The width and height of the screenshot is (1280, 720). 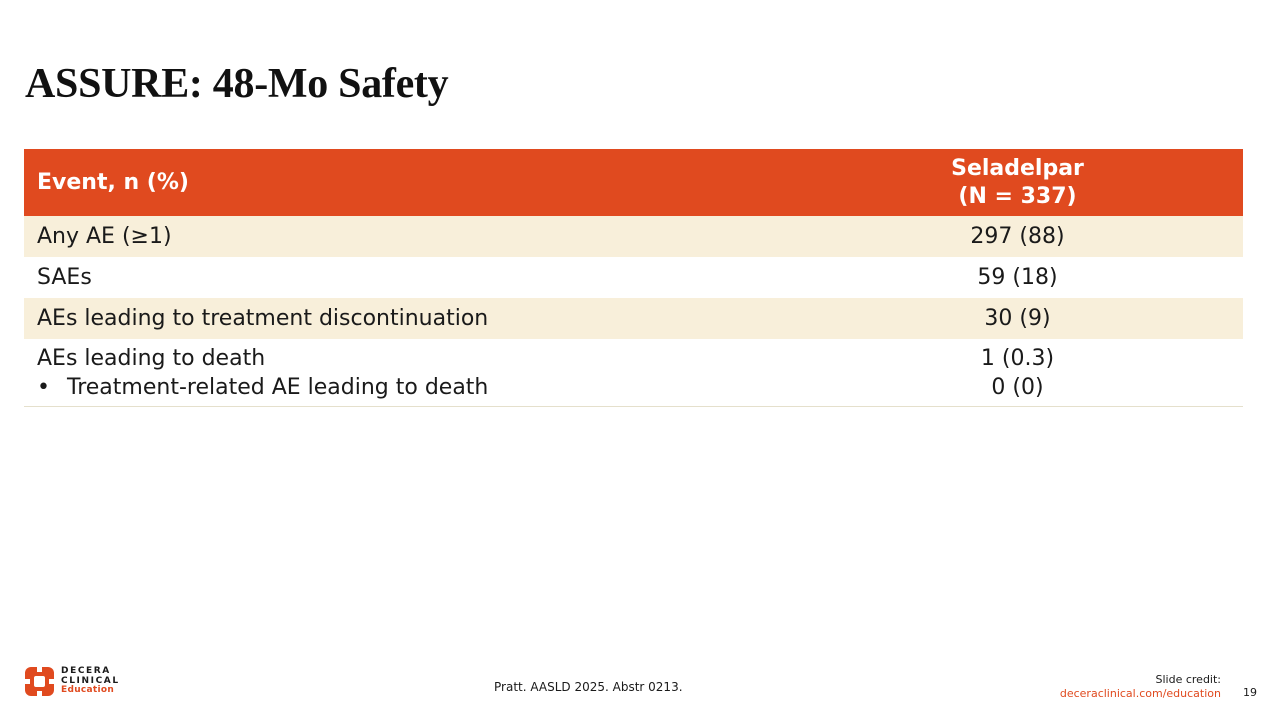 I want to click on header-event: Event, n (%), so click(x=408, y=182).